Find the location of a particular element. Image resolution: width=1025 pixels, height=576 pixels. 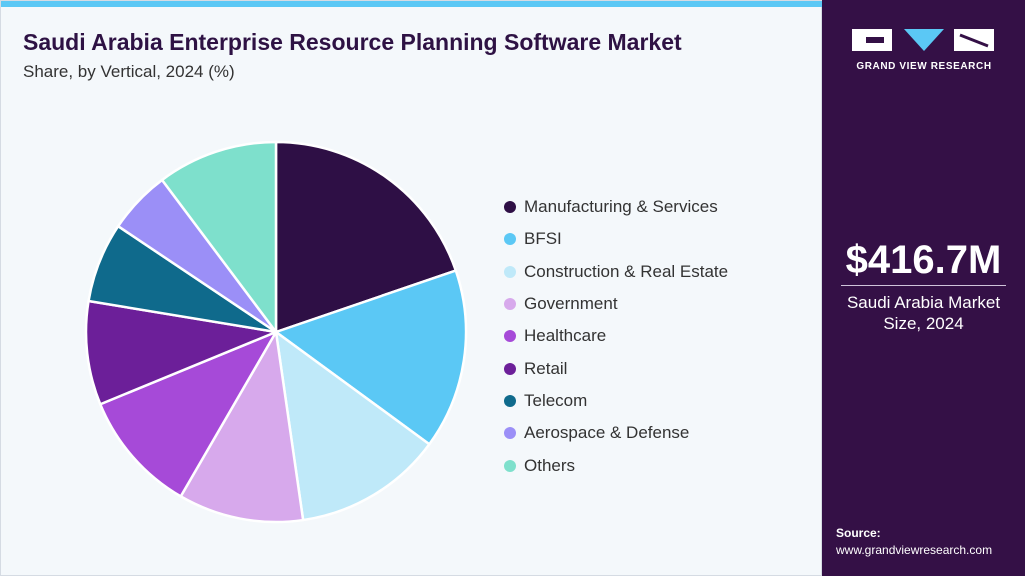

brand-name: GRAND VIEW RESEARCH is located at coordinates (924, 66).